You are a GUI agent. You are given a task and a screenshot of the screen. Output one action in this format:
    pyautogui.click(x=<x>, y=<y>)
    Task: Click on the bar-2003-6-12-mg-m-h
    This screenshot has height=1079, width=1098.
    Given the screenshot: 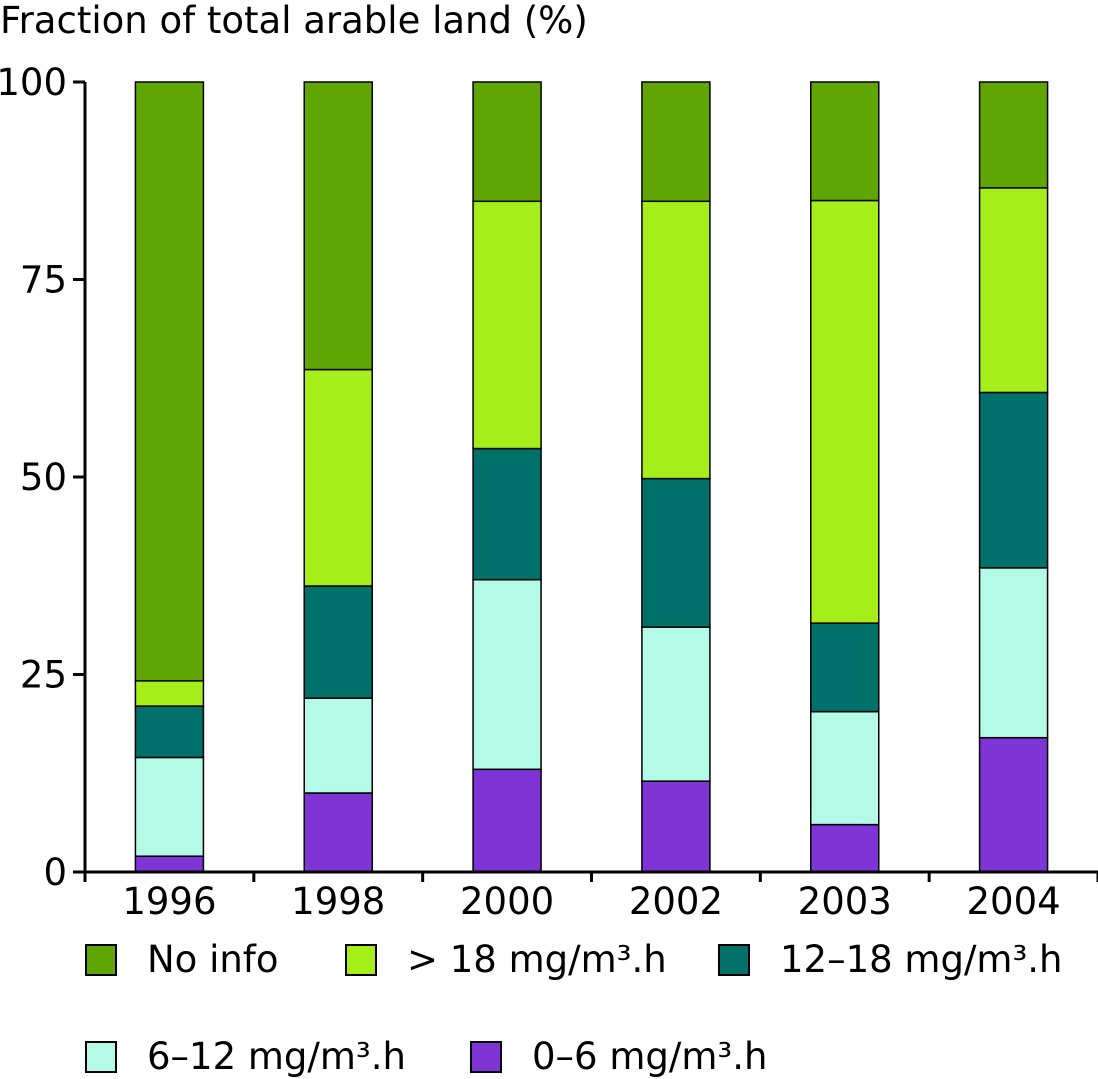 What is the action you would take?
    pyautogui.click(x=845, y=768)
    